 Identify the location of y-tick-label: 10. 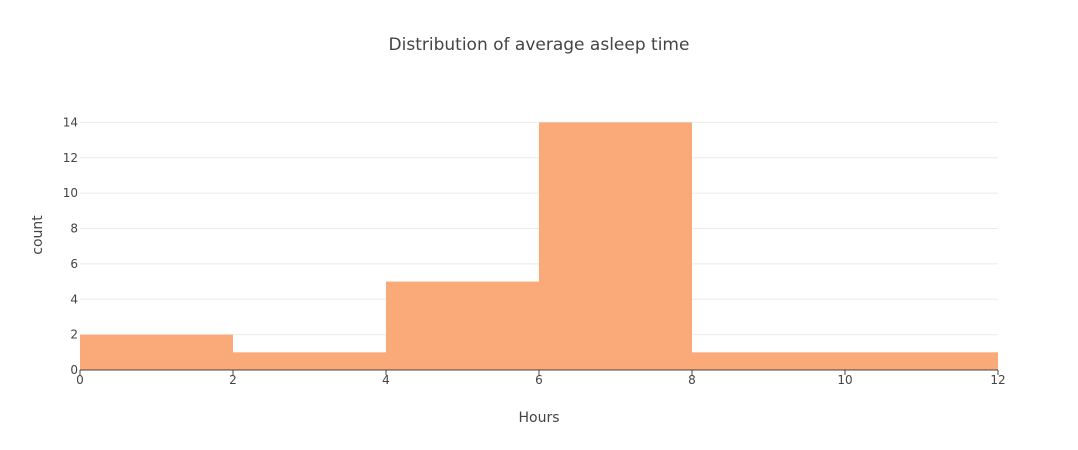
(70, 193).